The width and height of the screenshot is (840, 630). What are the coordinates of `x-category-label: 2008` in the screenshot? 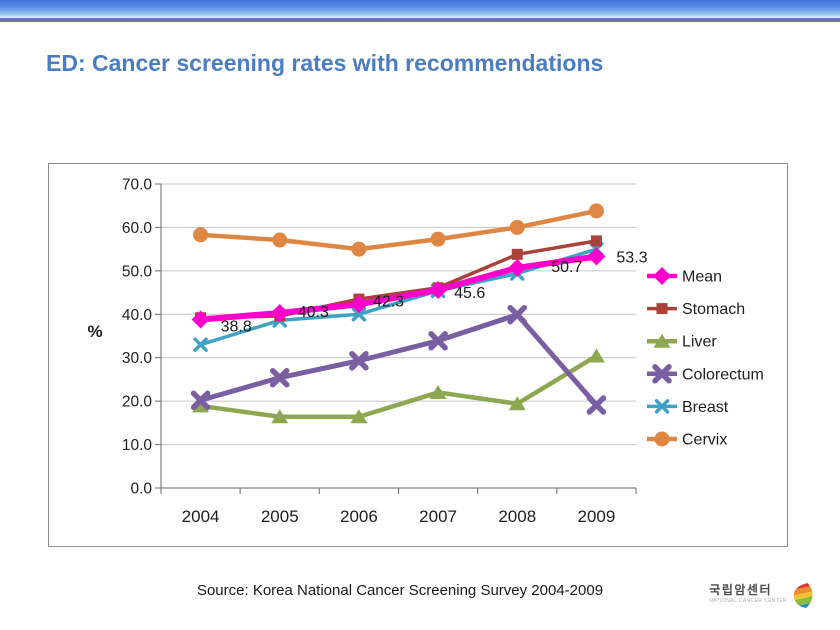 It's located at (517, 516).